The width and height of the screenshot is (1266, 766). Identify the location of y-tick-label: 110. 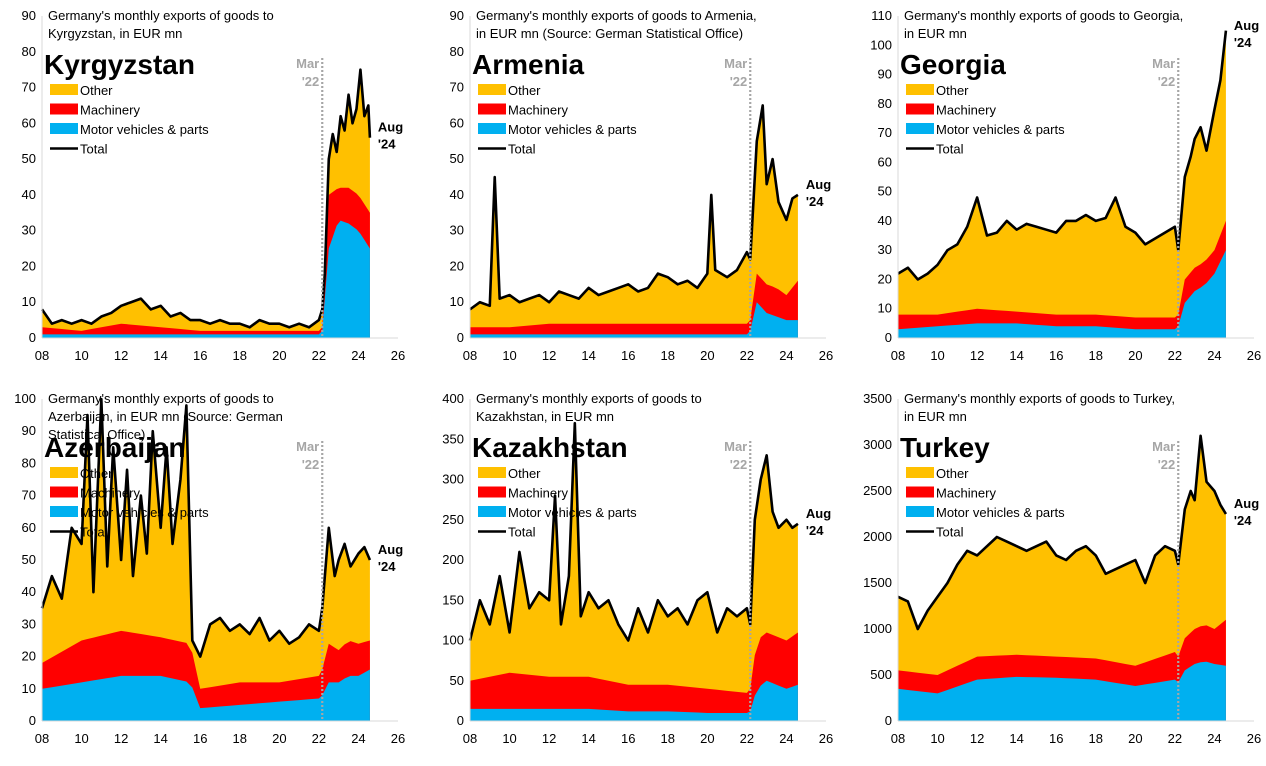
(881, 15).